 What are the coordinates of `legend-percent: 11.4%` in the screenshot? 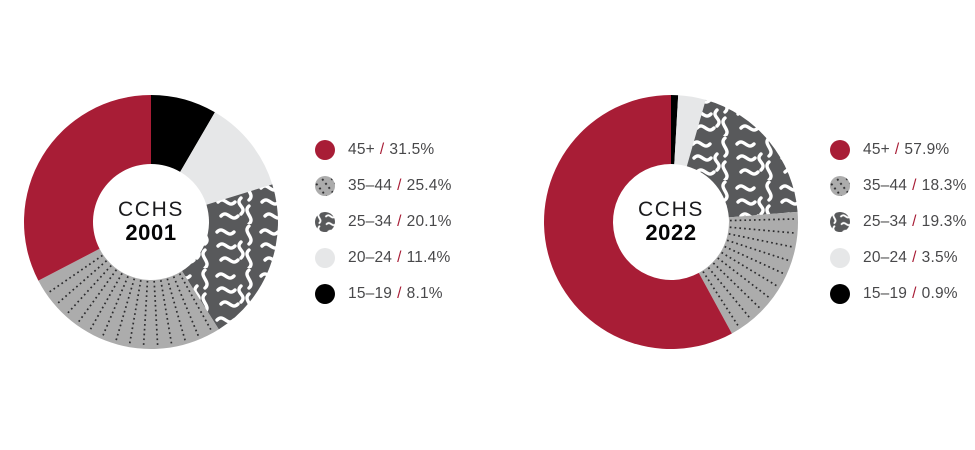 It's located at (428, 257).